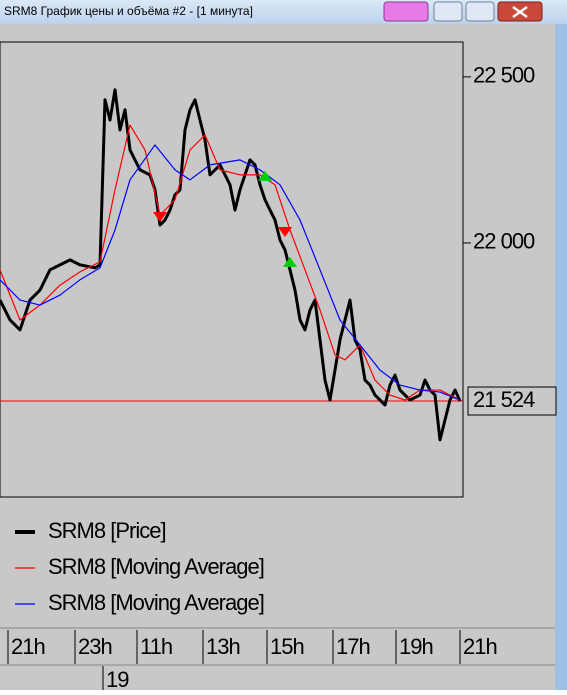  I want to click on window-border, so click(561, 357).